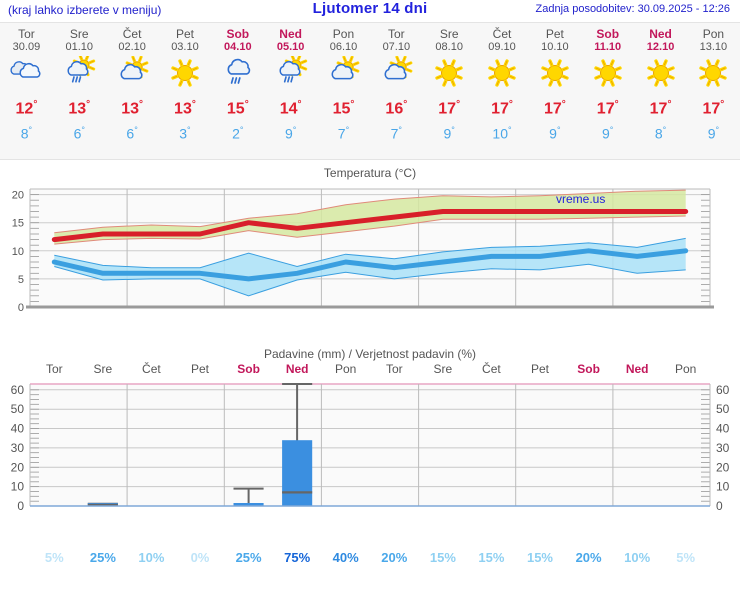  I want to click on watermark: vreme.us, so click(580, 199).